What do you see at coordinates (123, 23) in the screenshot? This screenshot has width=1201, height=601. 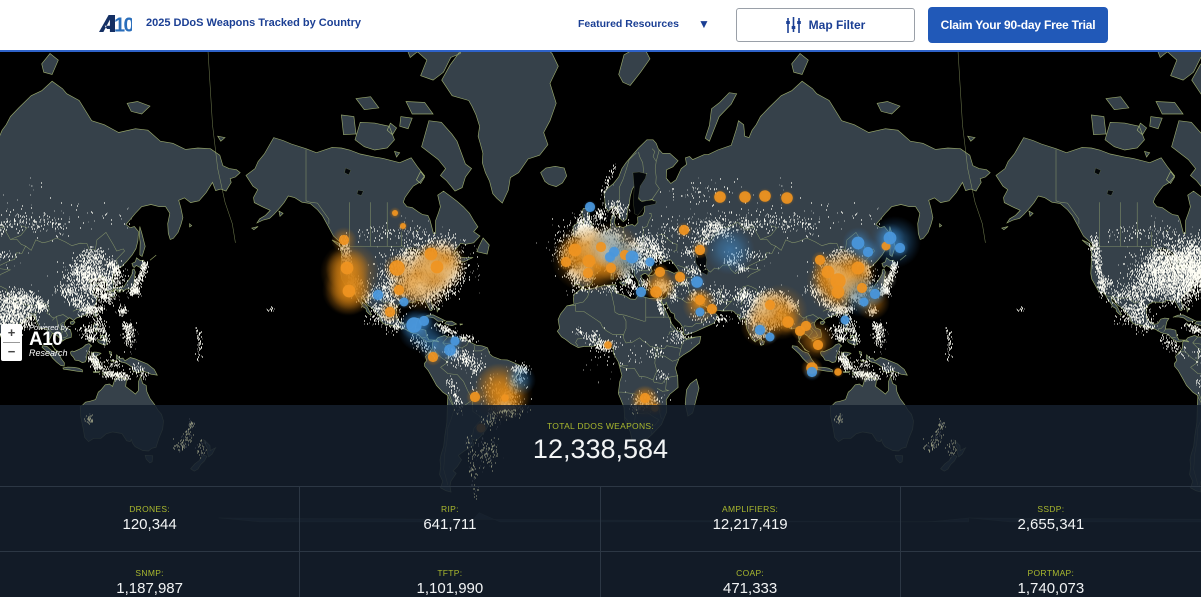 I see `svg-text: 10` at bounding box center [123, 23].